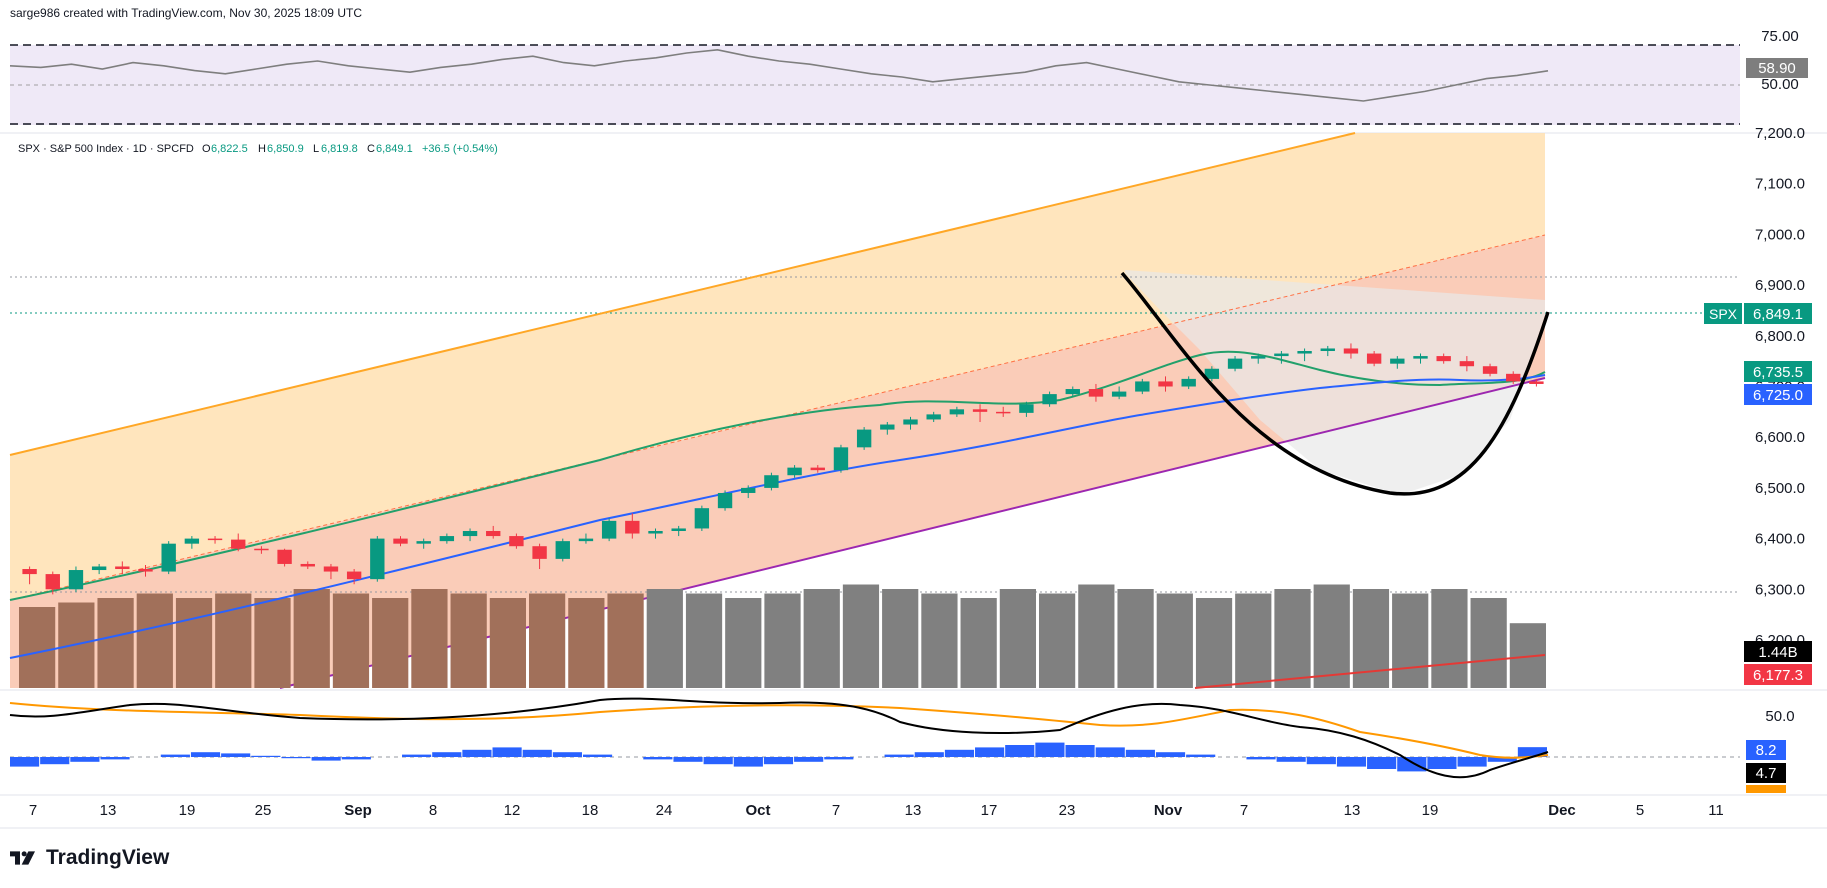 The image size is (1827, 888). I want to click on rsi-value-badge, so click(1777, 68).